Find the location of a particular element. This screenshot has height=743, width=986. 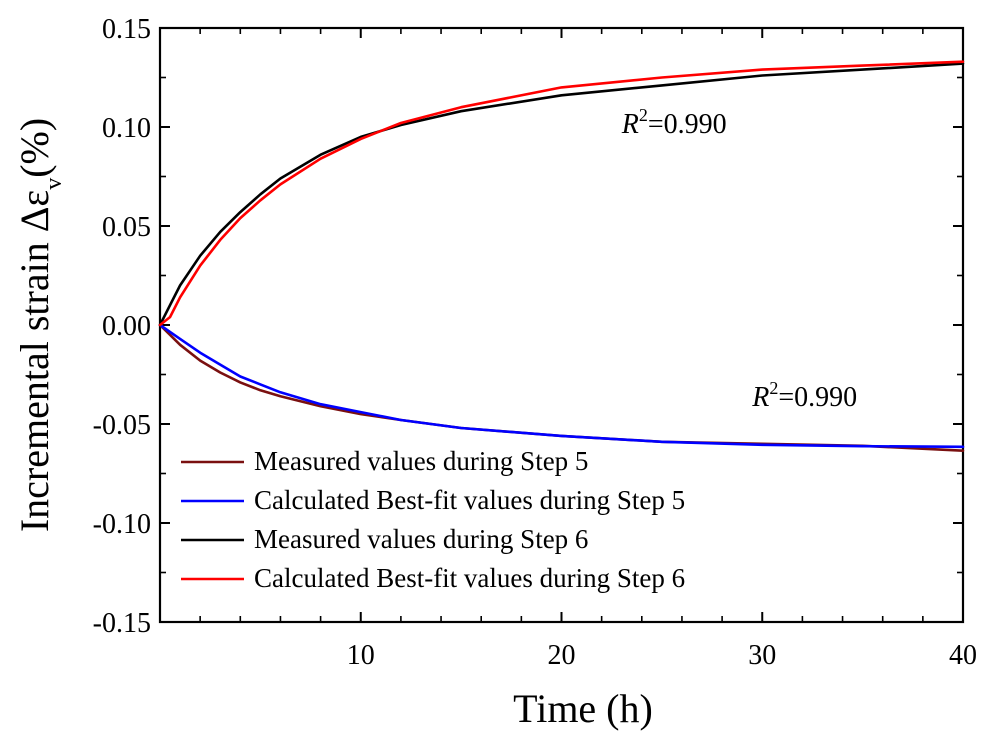

y-axis-title-subscript: v is located at coordinates (54, 184).